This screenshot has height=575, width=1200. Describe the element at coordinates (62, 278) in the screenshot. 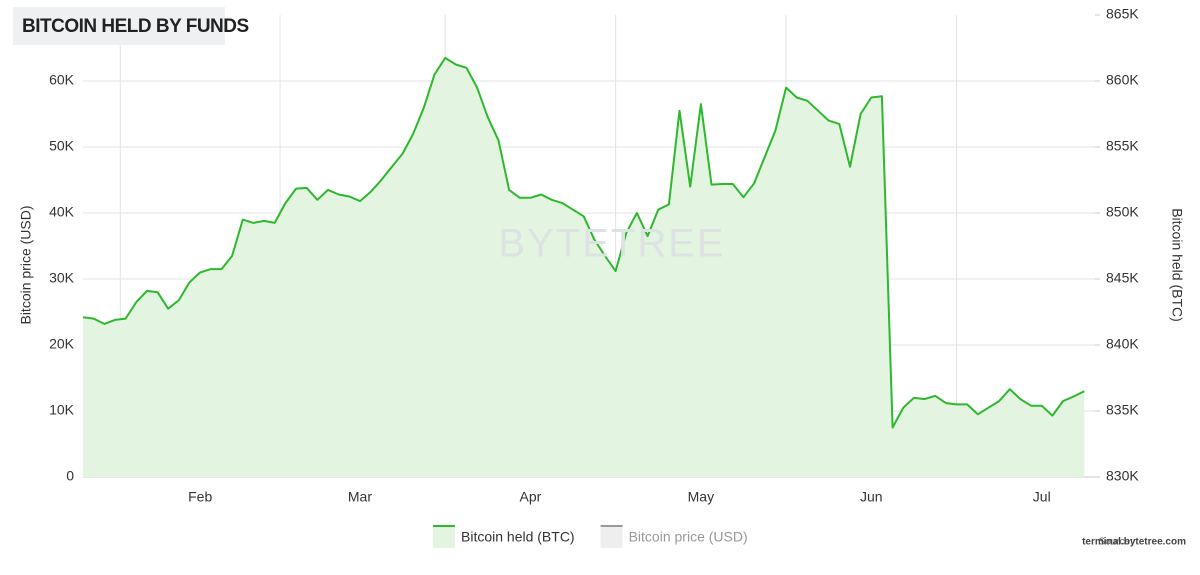

I see `y-tick-label: 30K` at that location.